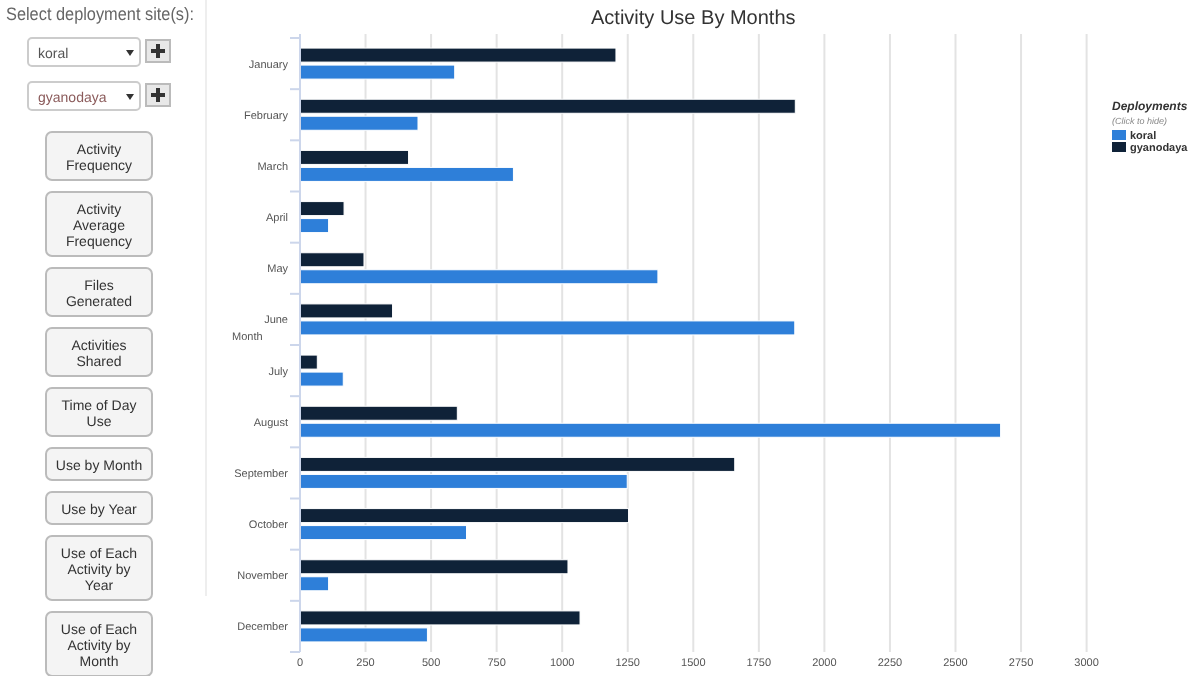 The width and height of the screenshot is (1200, 676). I want to click on chart-title: Activity Use By Months, so click(693, 19).